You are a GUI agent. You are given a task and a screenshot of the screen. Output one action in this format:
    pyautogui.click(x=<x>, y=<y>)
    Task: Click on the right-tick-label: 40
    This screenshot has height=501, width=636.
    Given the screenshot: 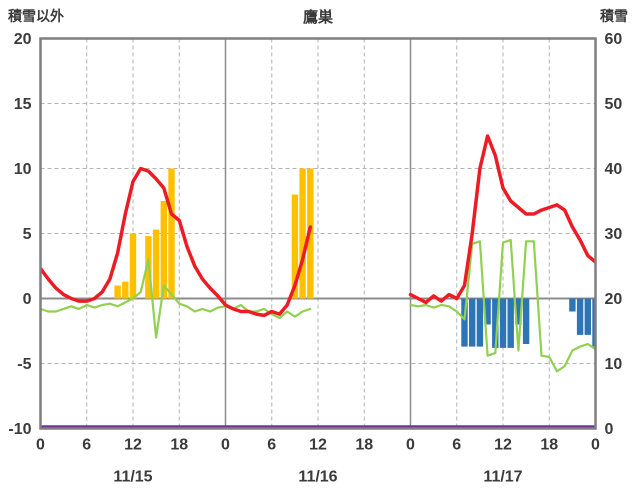 What is the action you would take?
    pyautogui.click(x=614, y=169)
    